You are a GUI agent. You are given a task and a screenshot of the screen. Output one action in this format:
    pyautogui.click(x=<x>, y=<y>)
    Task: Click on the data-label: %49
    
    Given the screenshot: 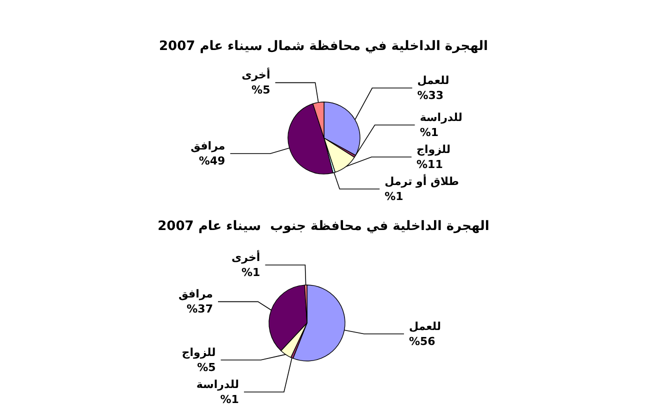 What is the action you would take?
    pyautogui.click(x=212, y=161)
    